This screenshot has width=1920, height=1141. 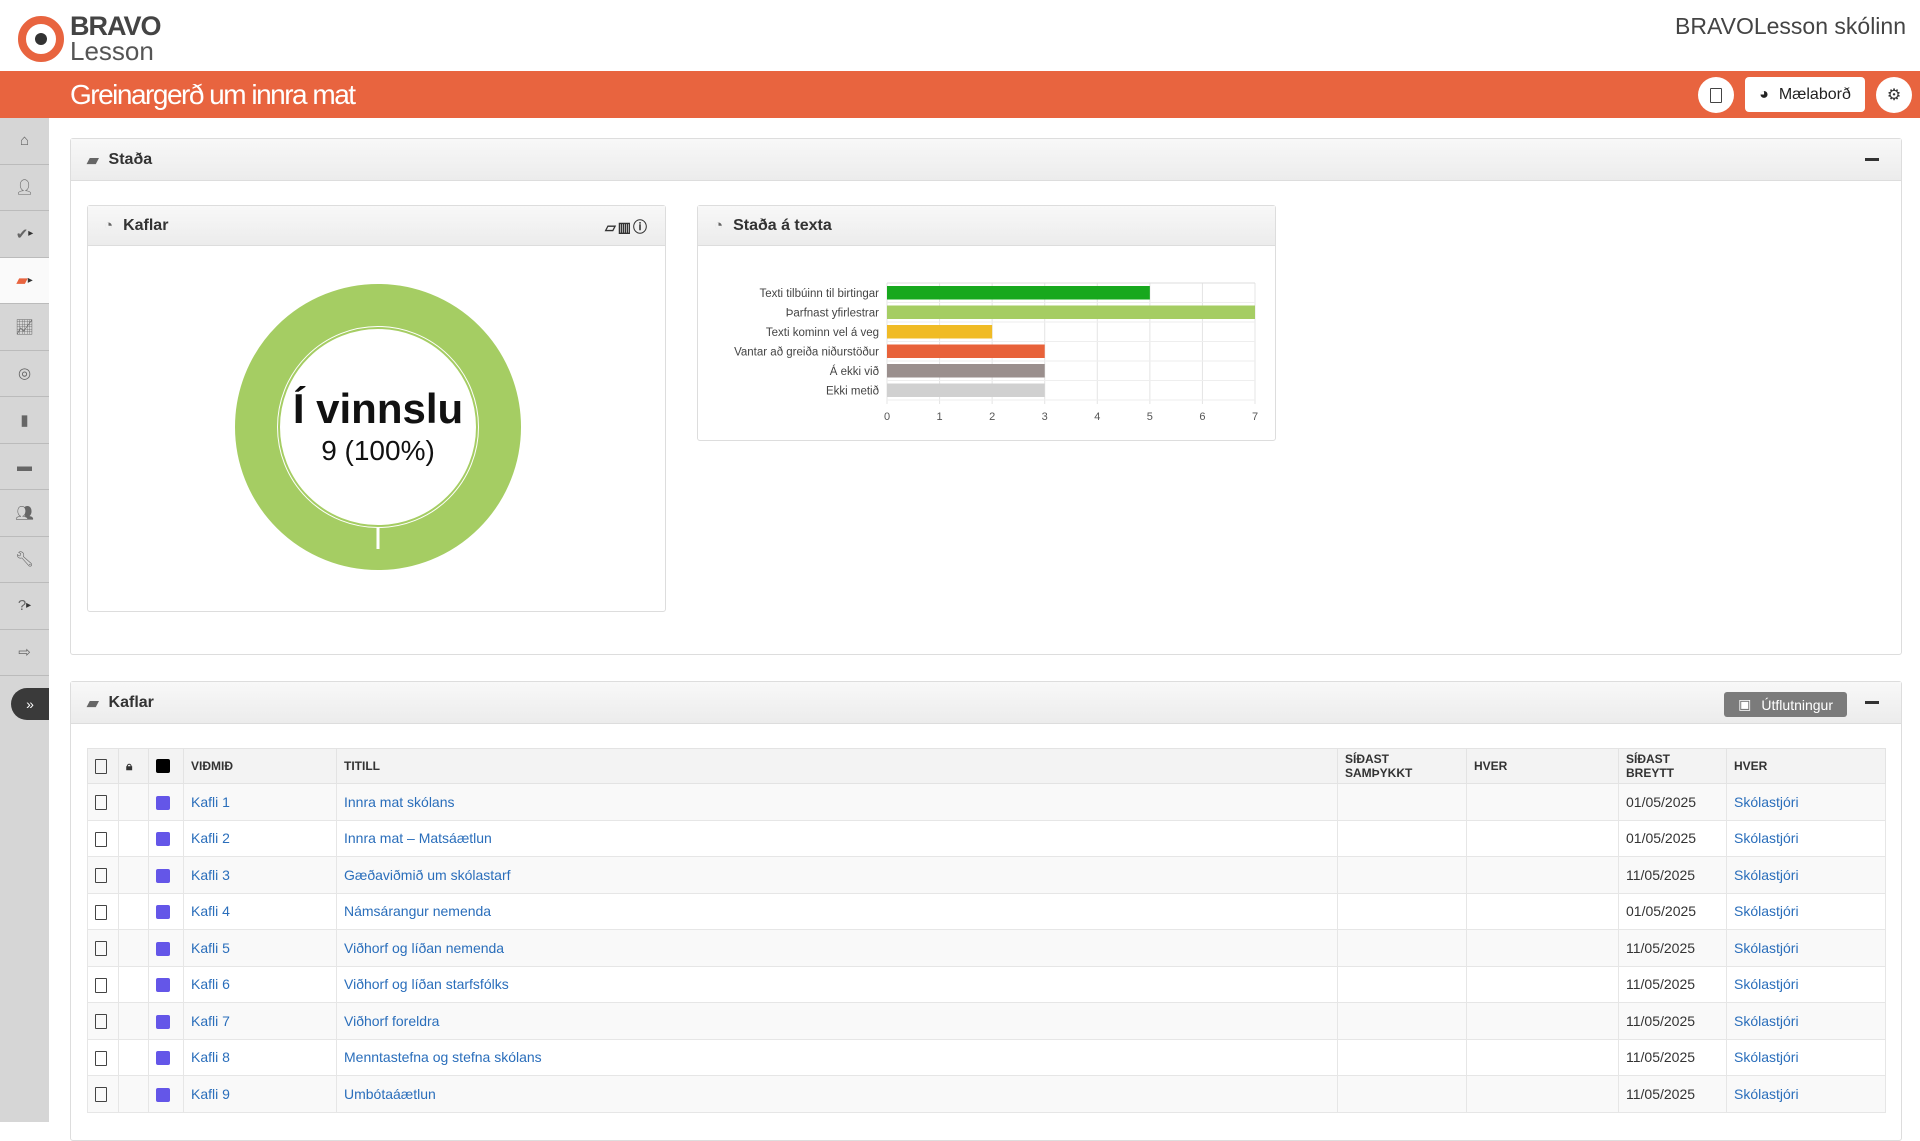 I want to click on expand-sidebar-button: », so click(x=30, y=704).